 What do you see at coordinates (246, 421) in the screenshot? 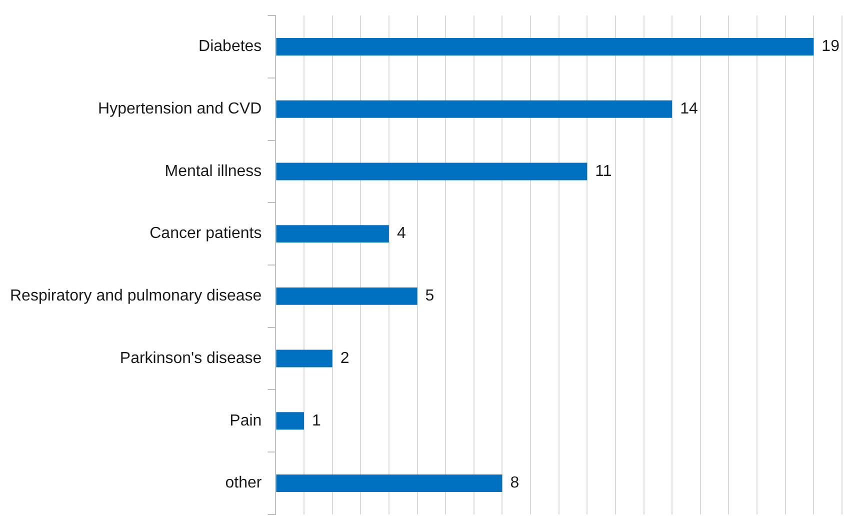
I see `y-tick-label: Pain` at bounding box center [246, 421].